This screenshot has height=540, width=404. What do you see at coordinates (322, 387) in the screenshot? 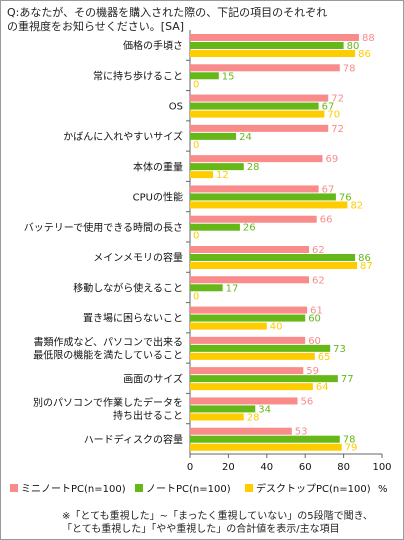
I see `data-label: 64` at bounding box center [322, 387].